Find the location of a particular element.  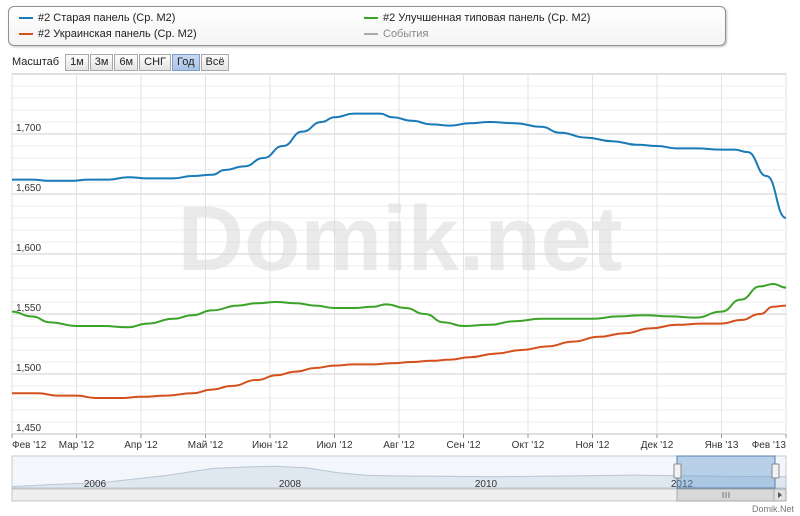

x-tick-label: Мар '12 is located at coordinates (77, 445).